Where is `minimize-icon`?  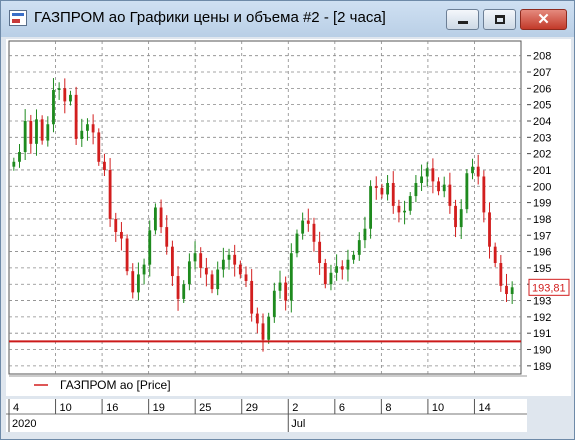 minimize-icon is located at coordinates (463, 22).